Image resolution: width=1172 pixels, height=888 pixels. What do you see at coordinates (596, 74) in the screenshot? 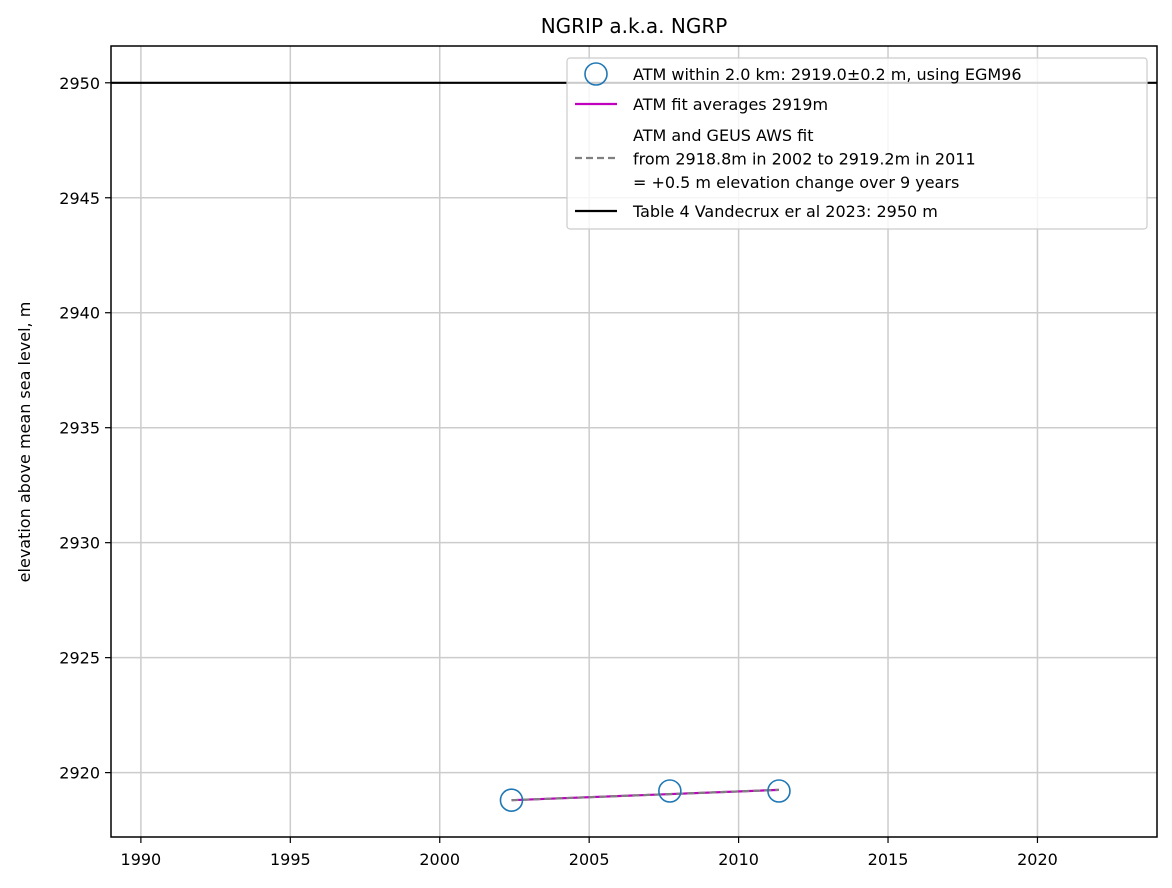
I see `legend-atm-marker` at bounding box center [596, 74].